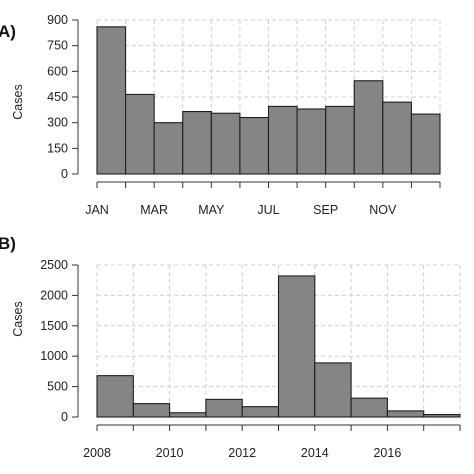  What do you see at coordinates (18, 318) in the screenshot?
I see `panel-b-y-axis-title: Cases` at bounding box center [18, 318].